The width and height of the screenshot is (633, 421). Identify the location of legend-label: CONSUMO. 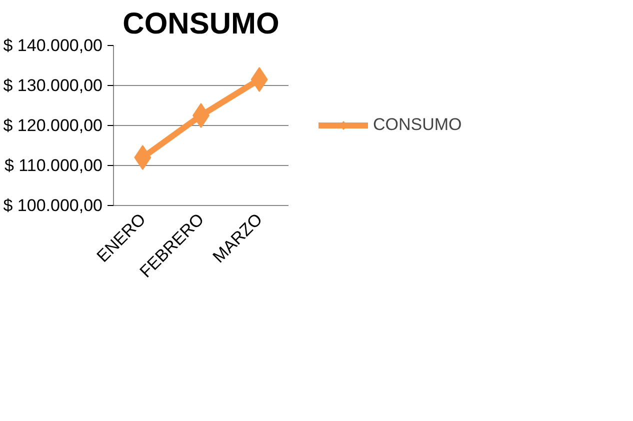
(417, 125).